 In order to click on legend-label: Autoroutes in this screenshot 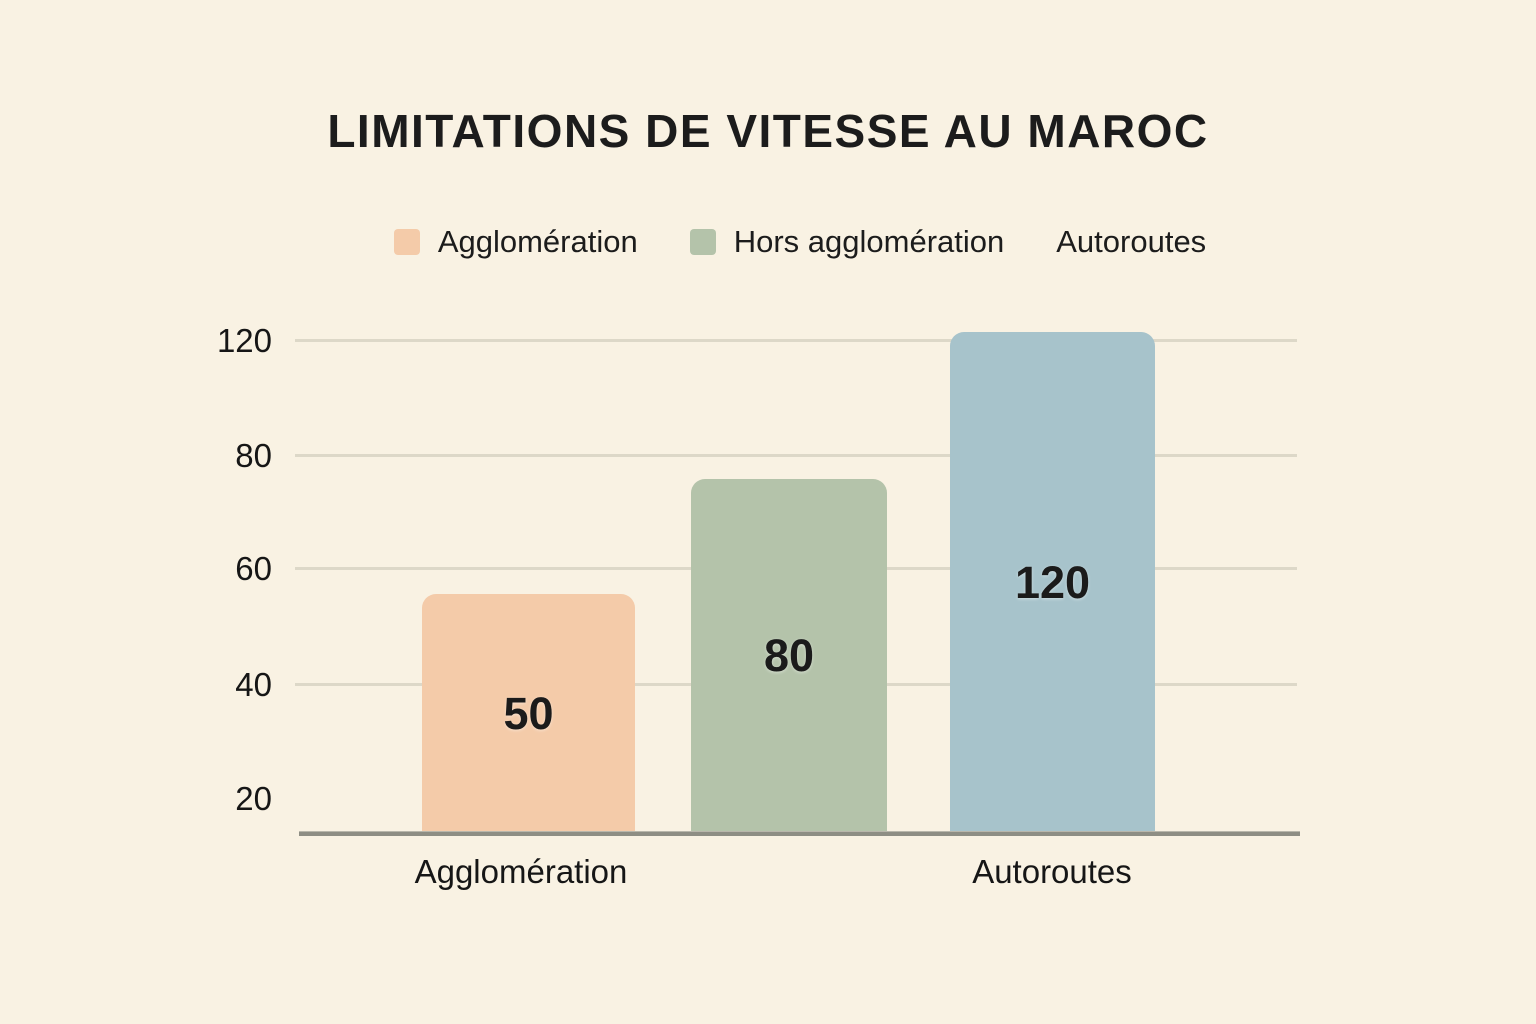, I will do `click(1131, 241)`.